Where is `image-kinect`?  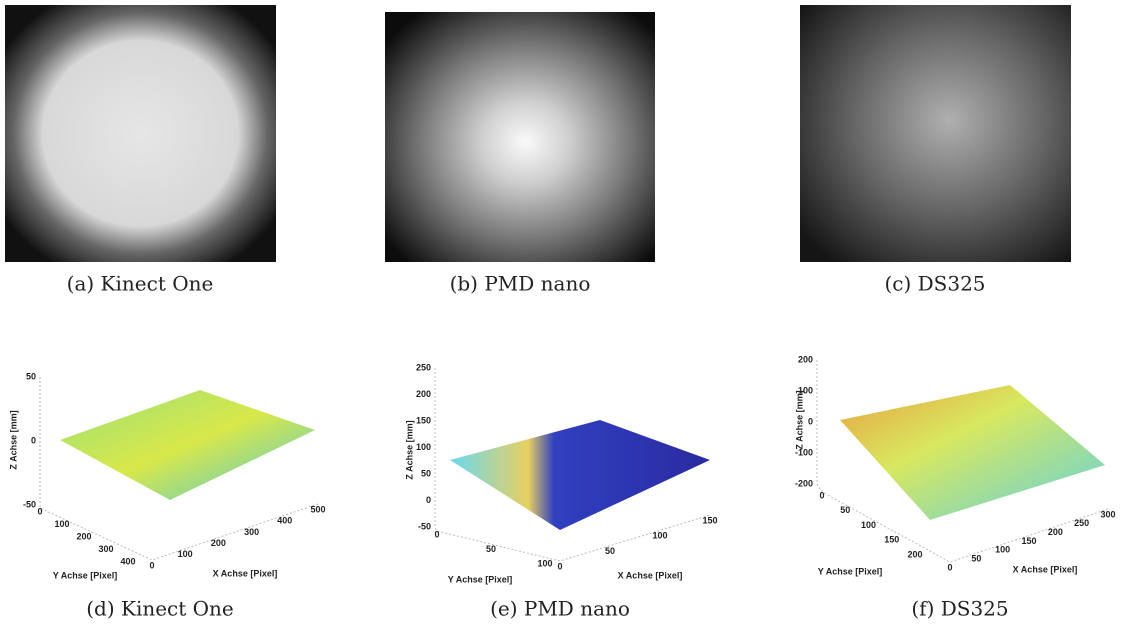
image-kinect is located at coordinates (140, 133).